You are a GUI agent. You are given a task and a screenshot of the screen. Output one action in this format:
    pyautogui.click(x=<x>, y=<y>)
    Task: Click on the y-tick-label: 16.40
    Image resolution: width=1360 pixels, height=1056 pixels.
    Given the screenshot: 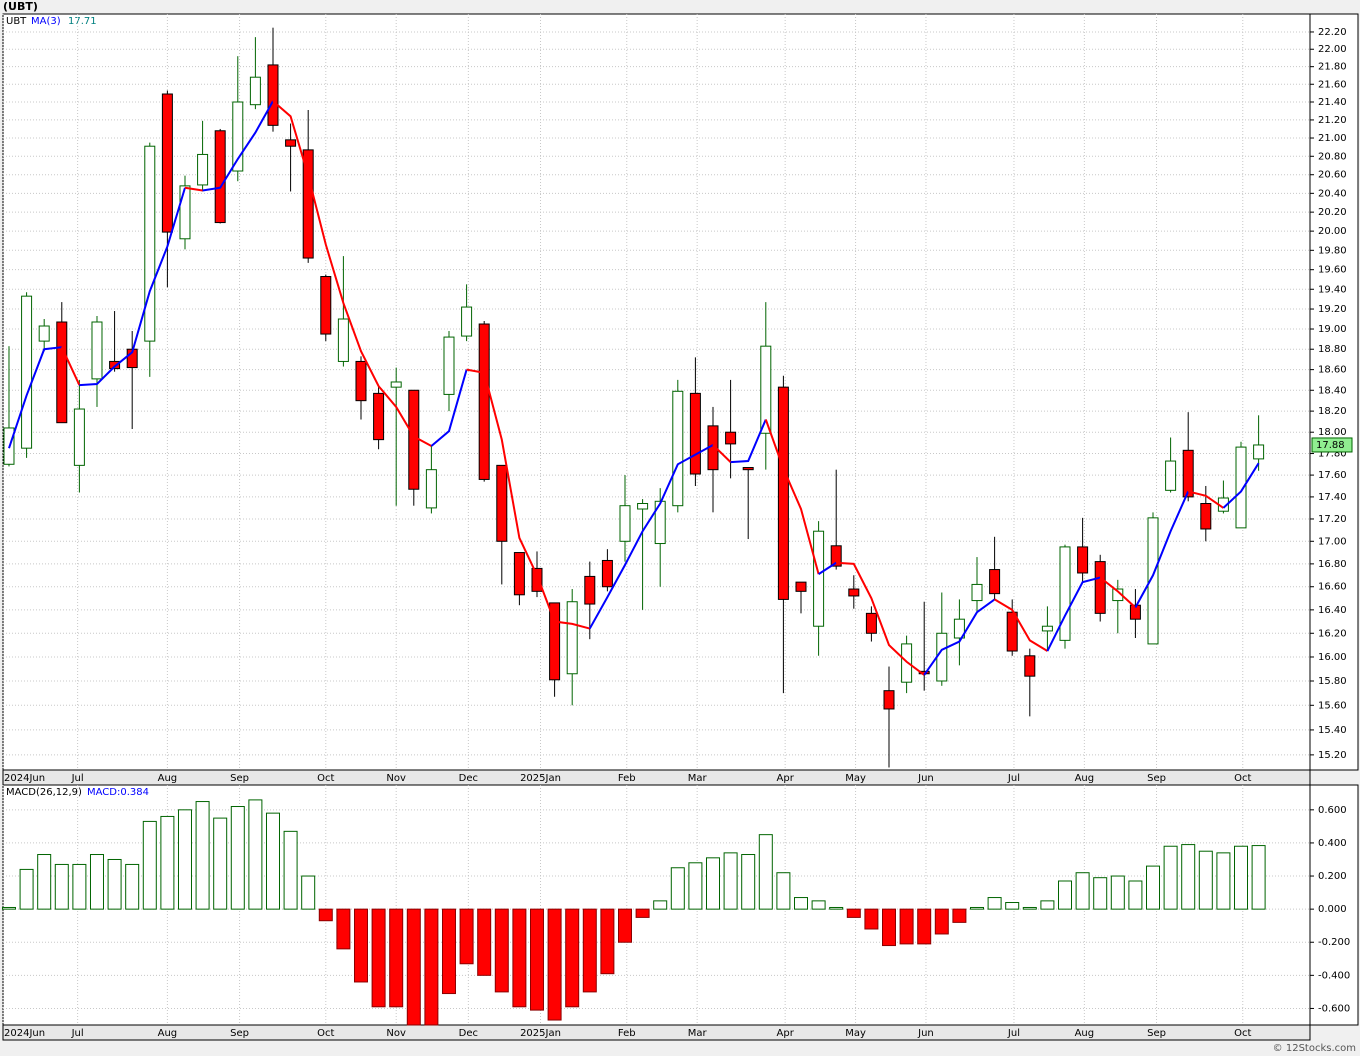 What is the action you would take?
    pyautogui.click(x=1332, y=610)
    